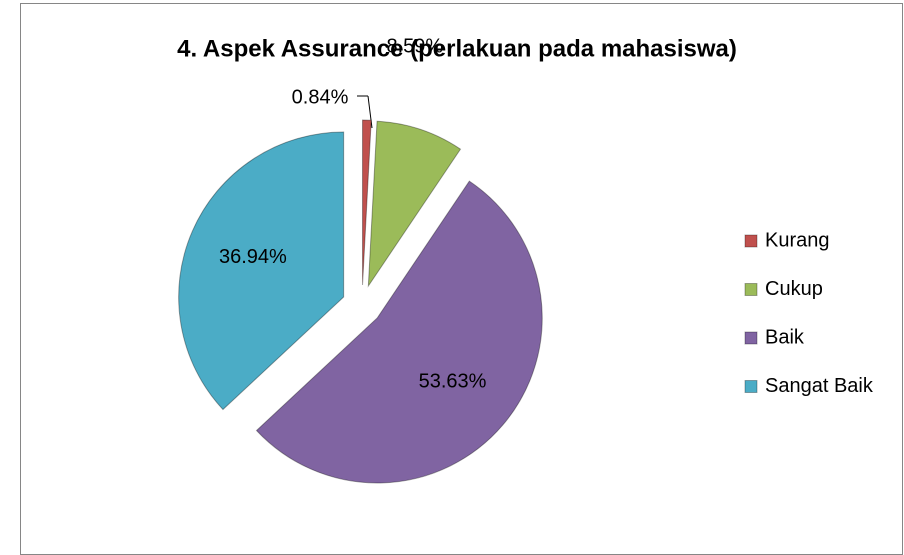  I want to click on data-label: 36.94%, so click(253, 257).